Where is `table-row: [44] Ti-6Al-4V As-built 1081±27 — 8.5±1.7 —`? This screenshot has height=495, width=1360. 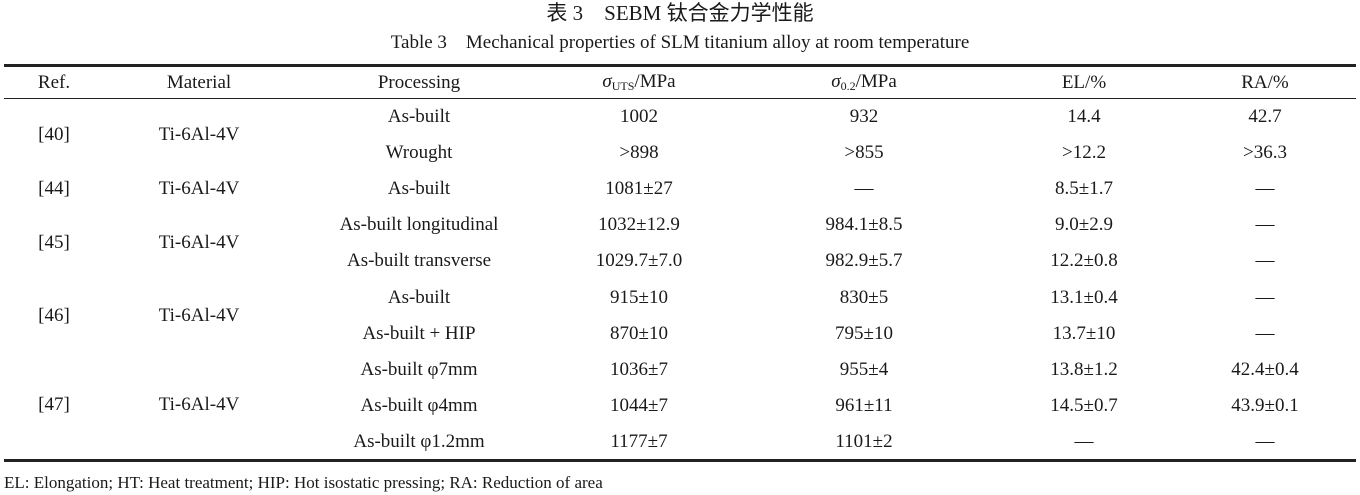
table-row: [44] Ti-6Al-4V As-built 1081±27 — 8.5±1.7 — is located at coordinates (680, 189).